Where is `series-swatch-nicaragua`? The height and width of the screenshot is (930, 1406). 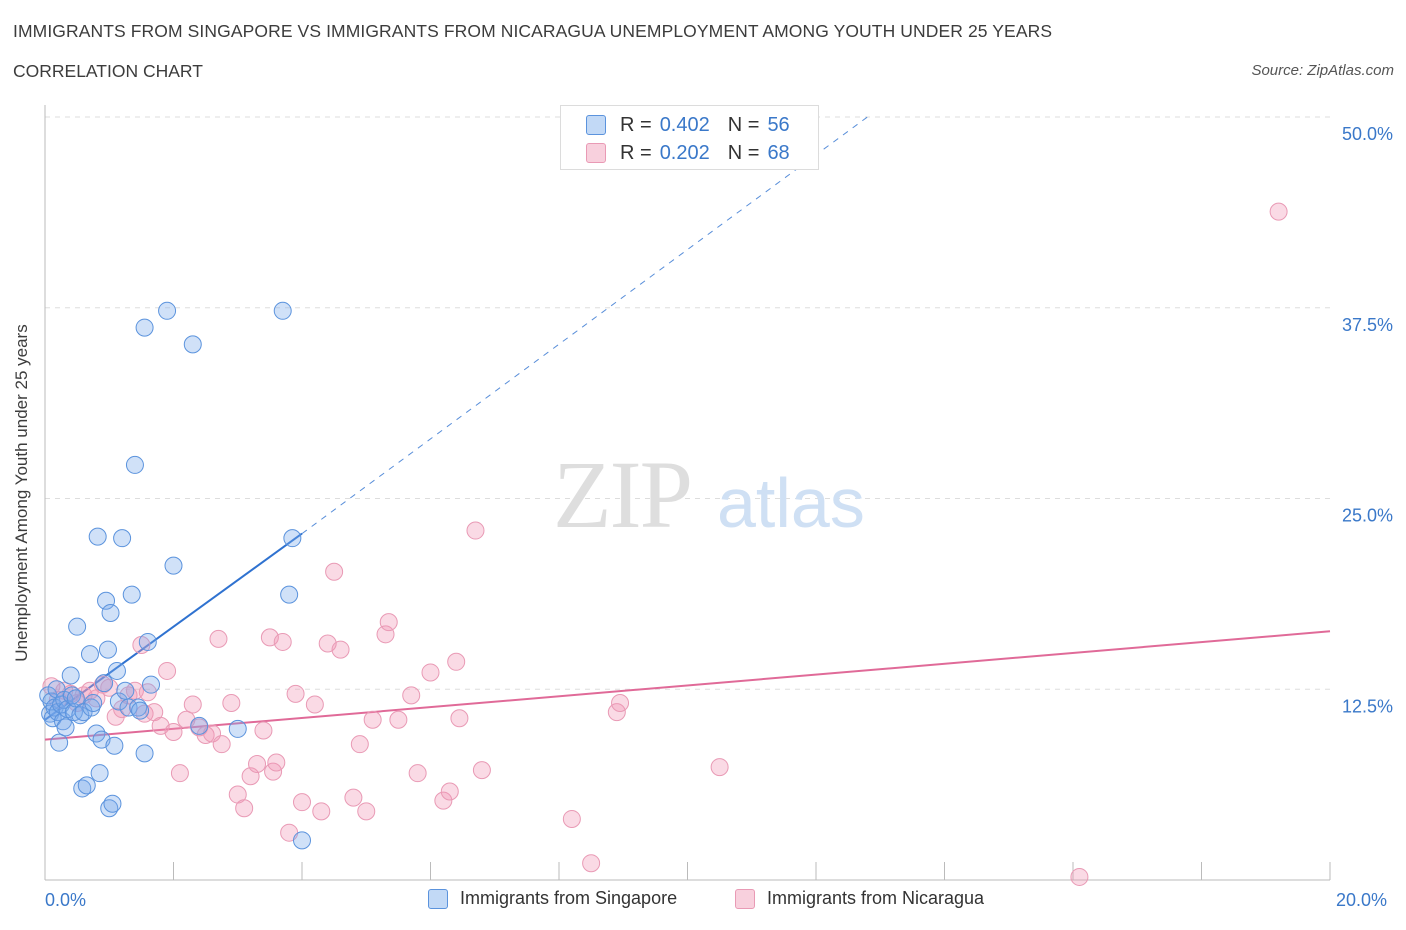
series-swatch-nicaragua is located at coordinates (745, 898).